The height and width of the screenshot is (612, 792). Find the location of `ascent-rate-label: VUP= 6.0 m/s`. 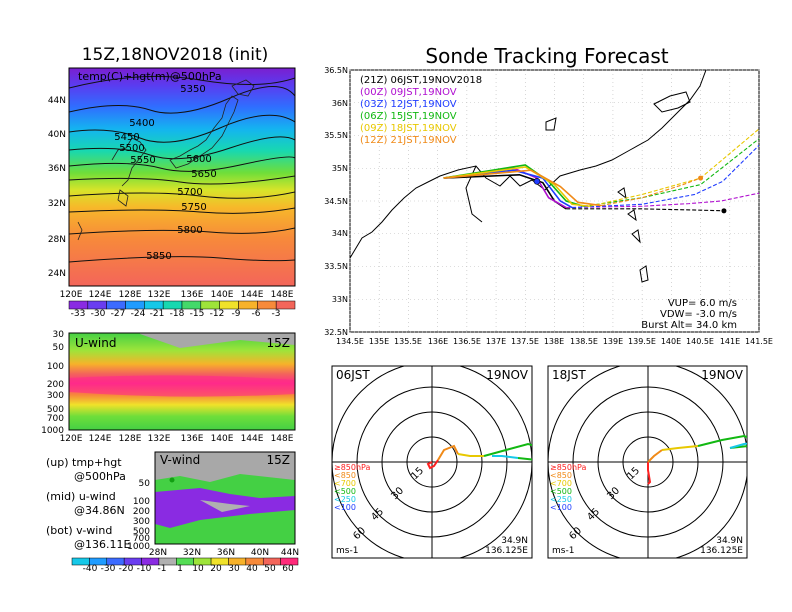

ascent-rate-label: VUP= 6.0 m/s is located at coordinates (702, 303).